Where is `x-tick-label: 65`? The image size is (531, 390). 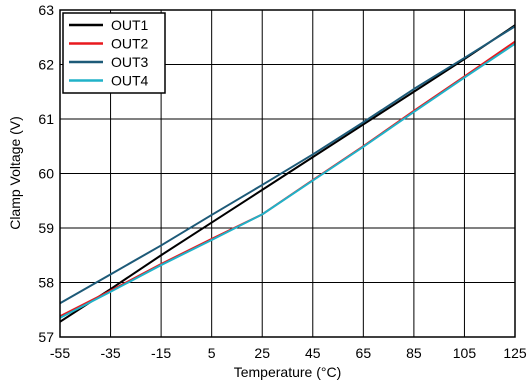
x-tick-label: 65 is located at coordinates (364, 353).